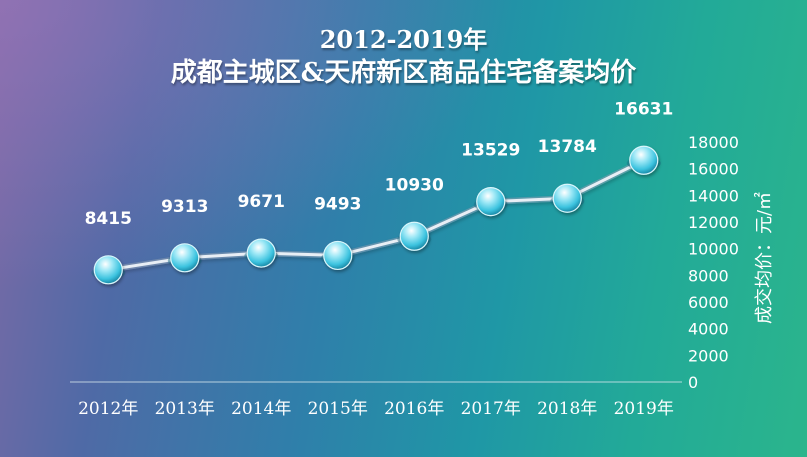 The image size is (807, 457). I want to click on x-tick-label: 2019年, so click(644, 409).